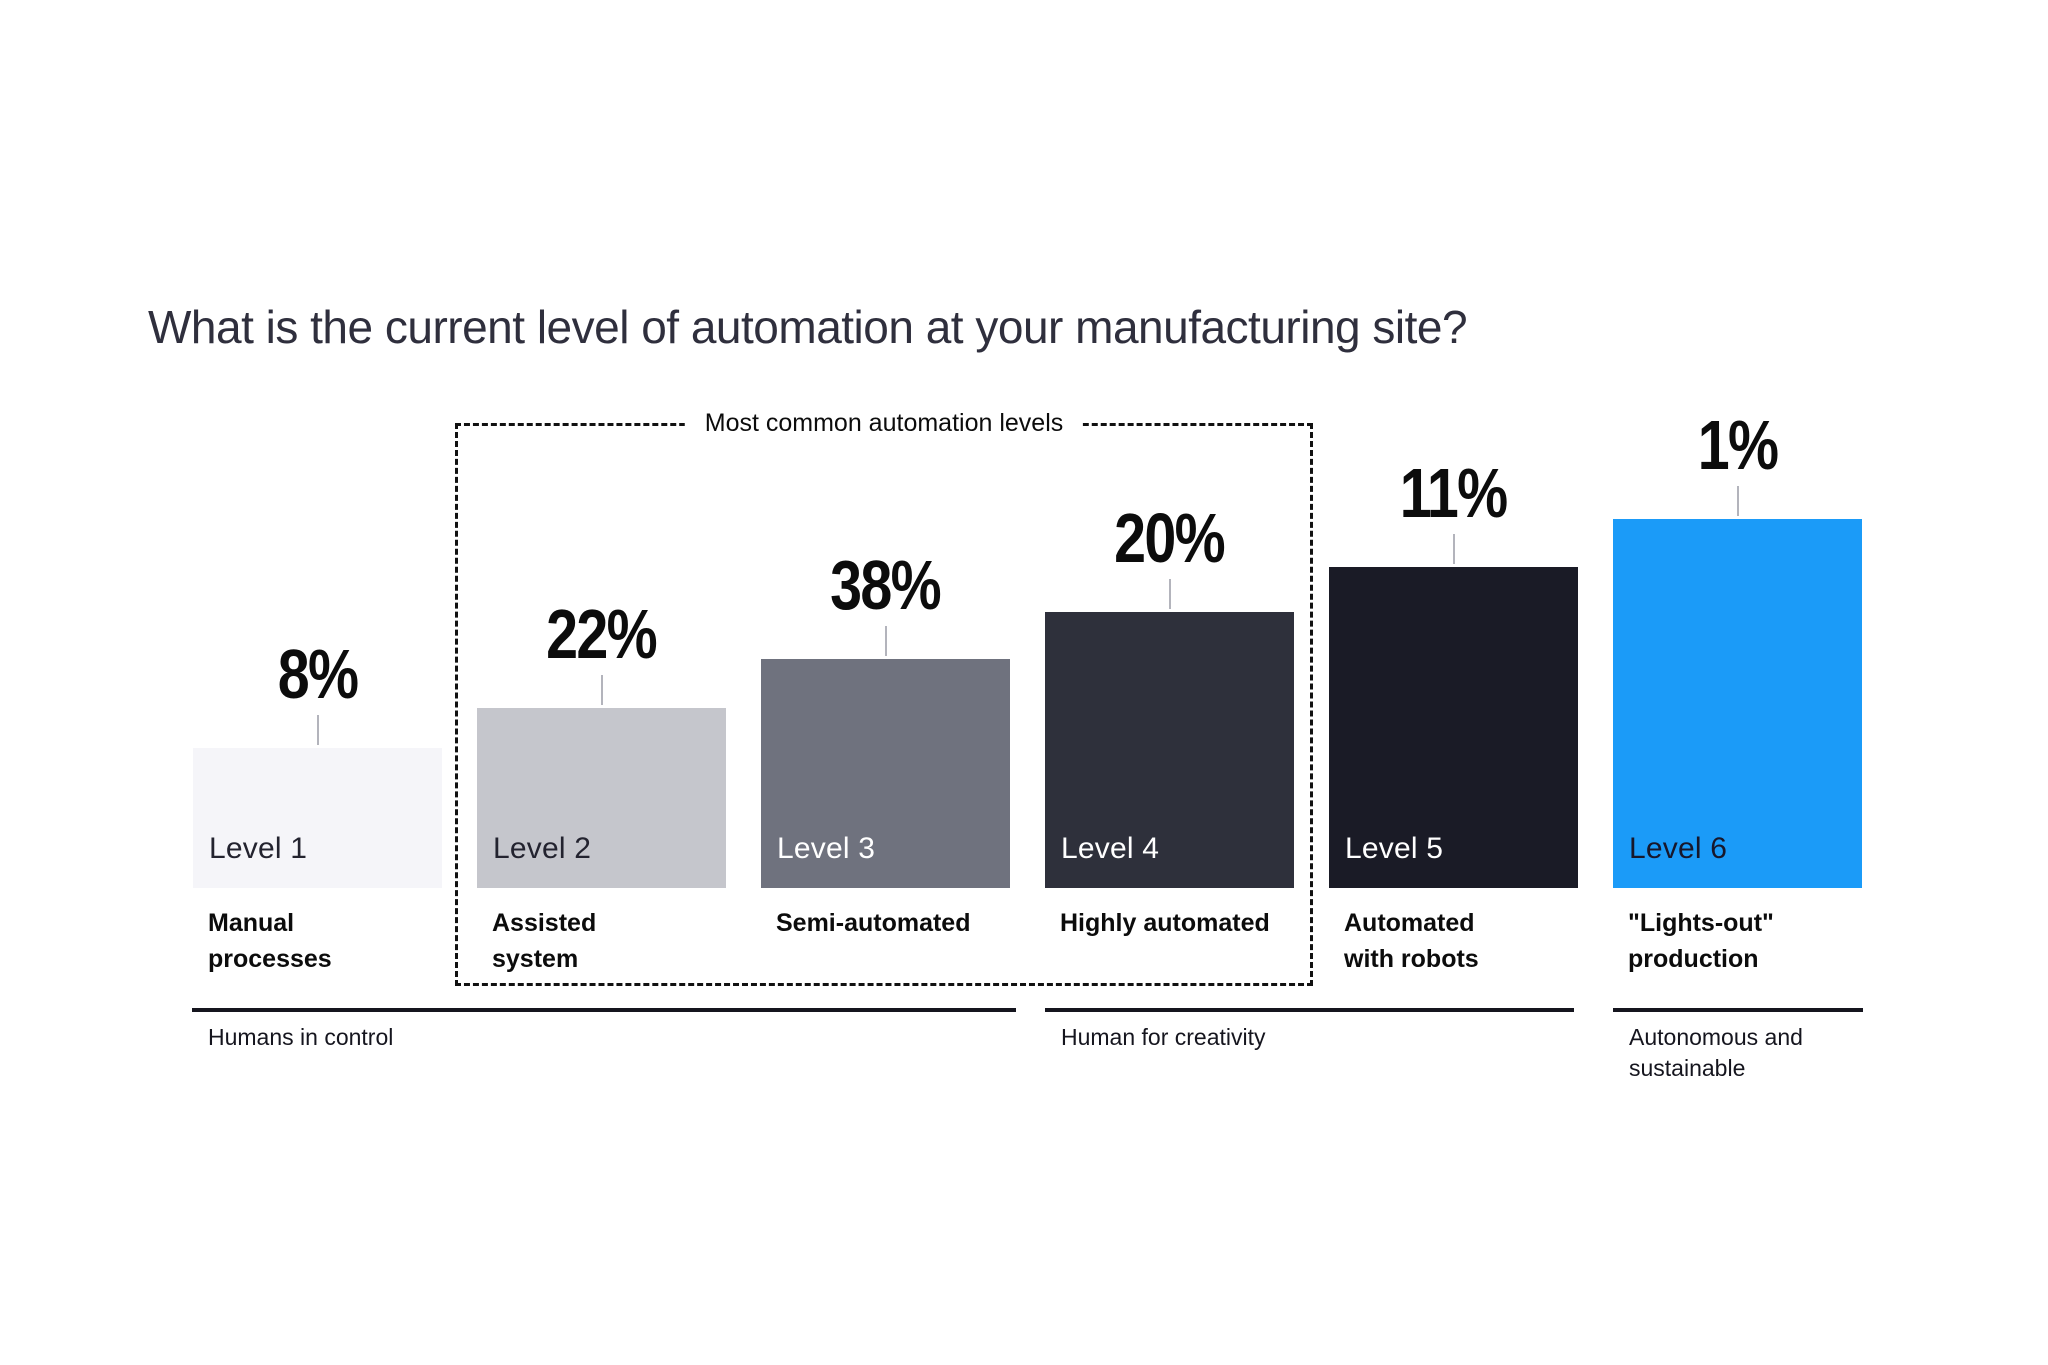  Describe the element at coordinates (544, 941) in the screenshot. I see `bar-description: Assisted system` at that location.